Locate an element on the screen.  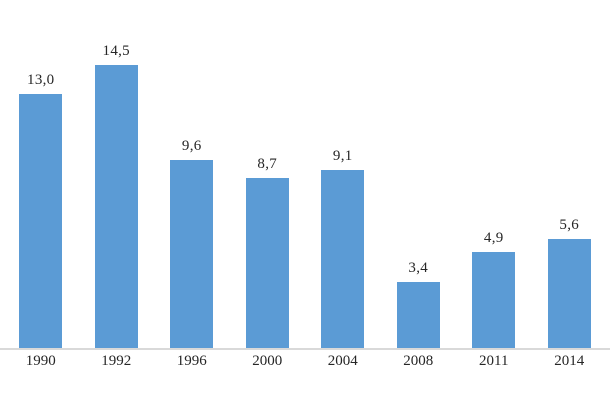
bar-value-label: 3,4 is located at coordinates (418, 268).